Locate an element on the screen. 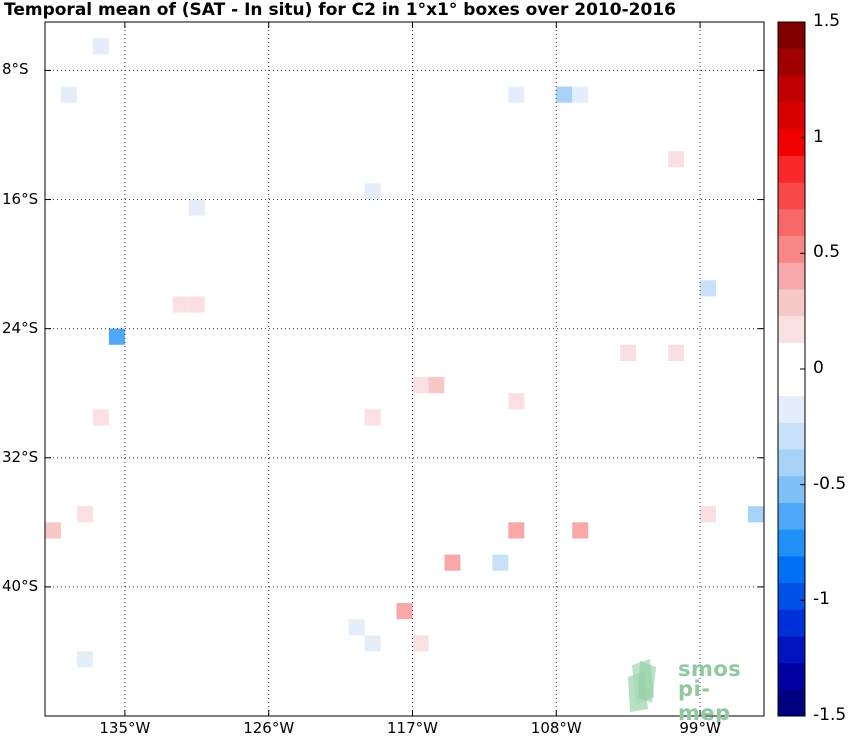  y-tick-label: 32°S is located at coordinates (20, 456).